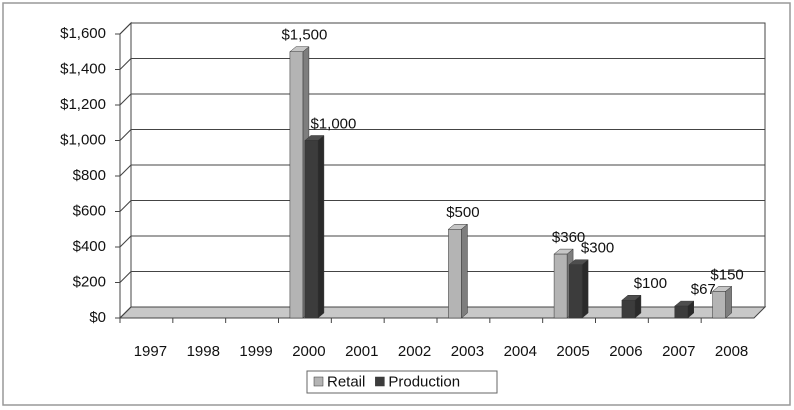 The image size is (794, 410). What do you see at coordinates (89, 210) in the screenshot?
I see `y-tick-label: $600` at bounding box center [89, 210].